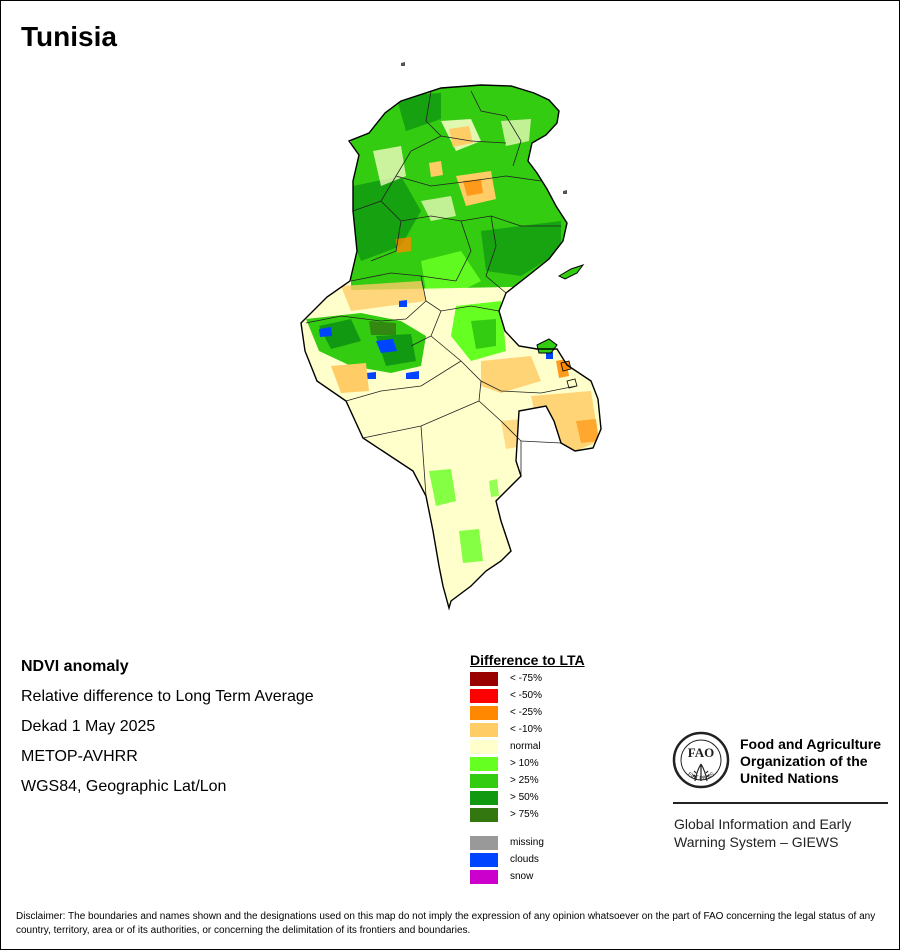 Image resolution: width=900 pixels, height=950 pixels. I want to click on sensor-name: METOP-AVHRR, so click(79, 756).